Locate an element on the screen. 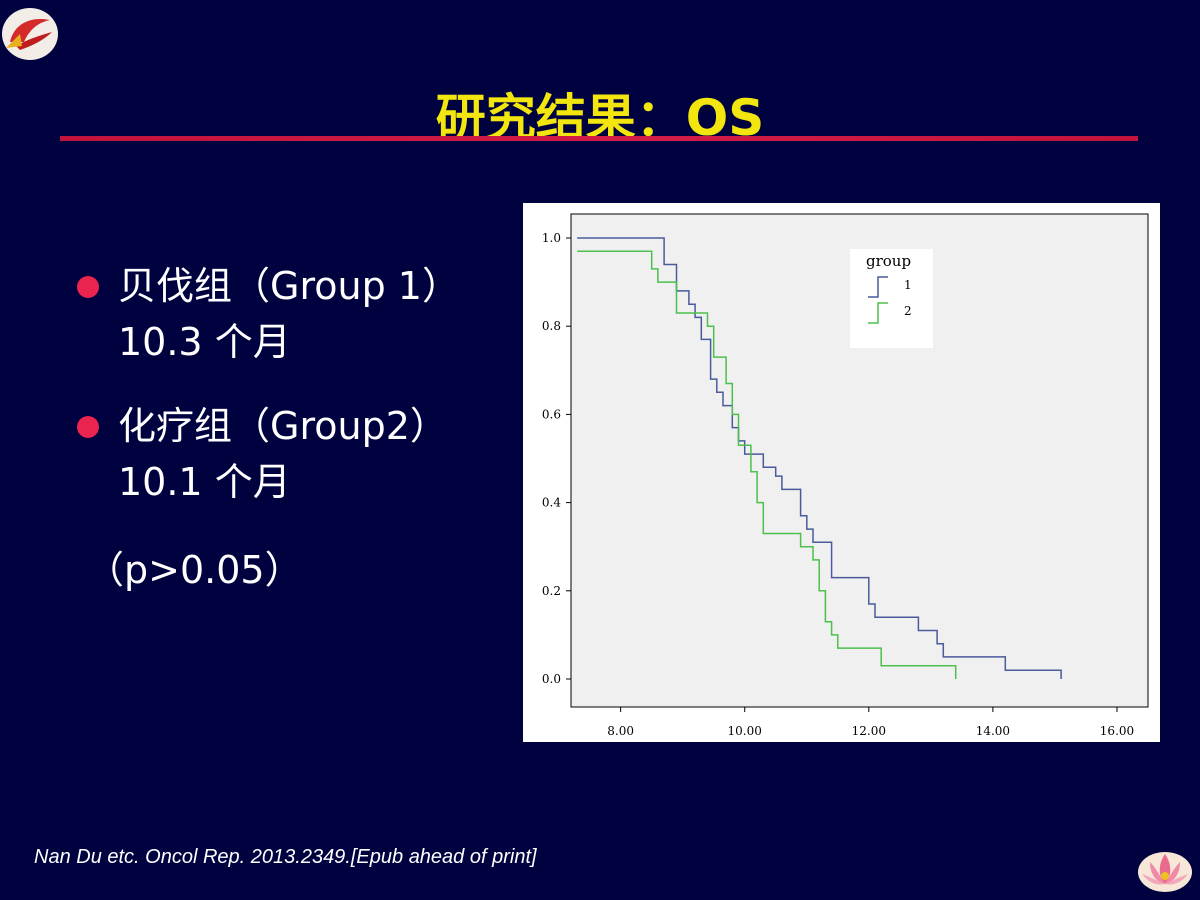 The image size is (1200, 900). bullet-group1-title: 贝伐组（Group 1） is located at coordinates (289, 286).